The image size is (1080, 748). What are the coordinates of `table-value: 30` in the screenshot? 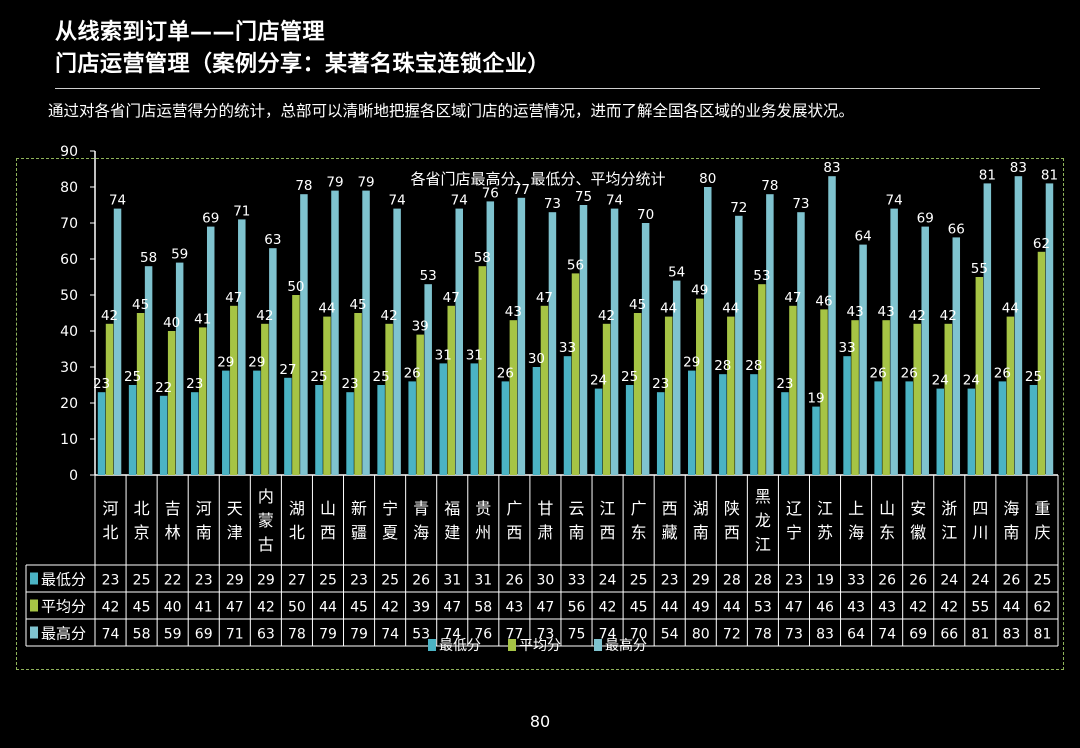 It's located at (546, 581).